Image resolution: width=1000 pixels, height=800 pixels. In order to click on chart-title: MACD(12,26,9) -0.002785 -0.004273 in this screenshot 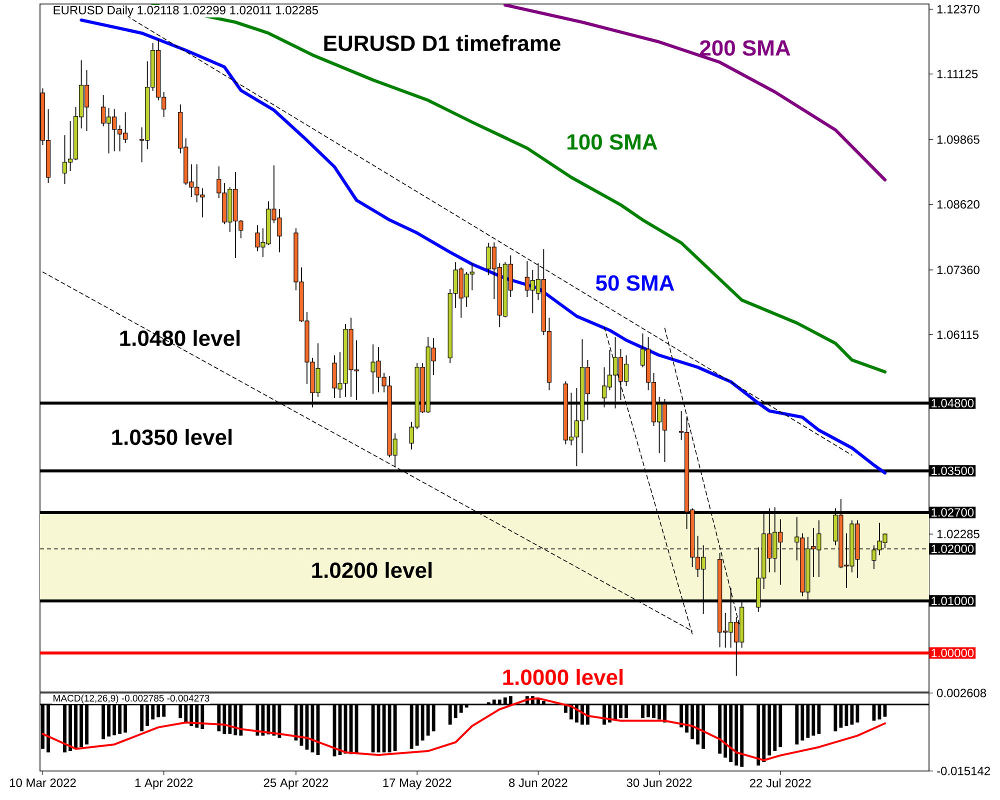, I will do `click(132, 699)`.